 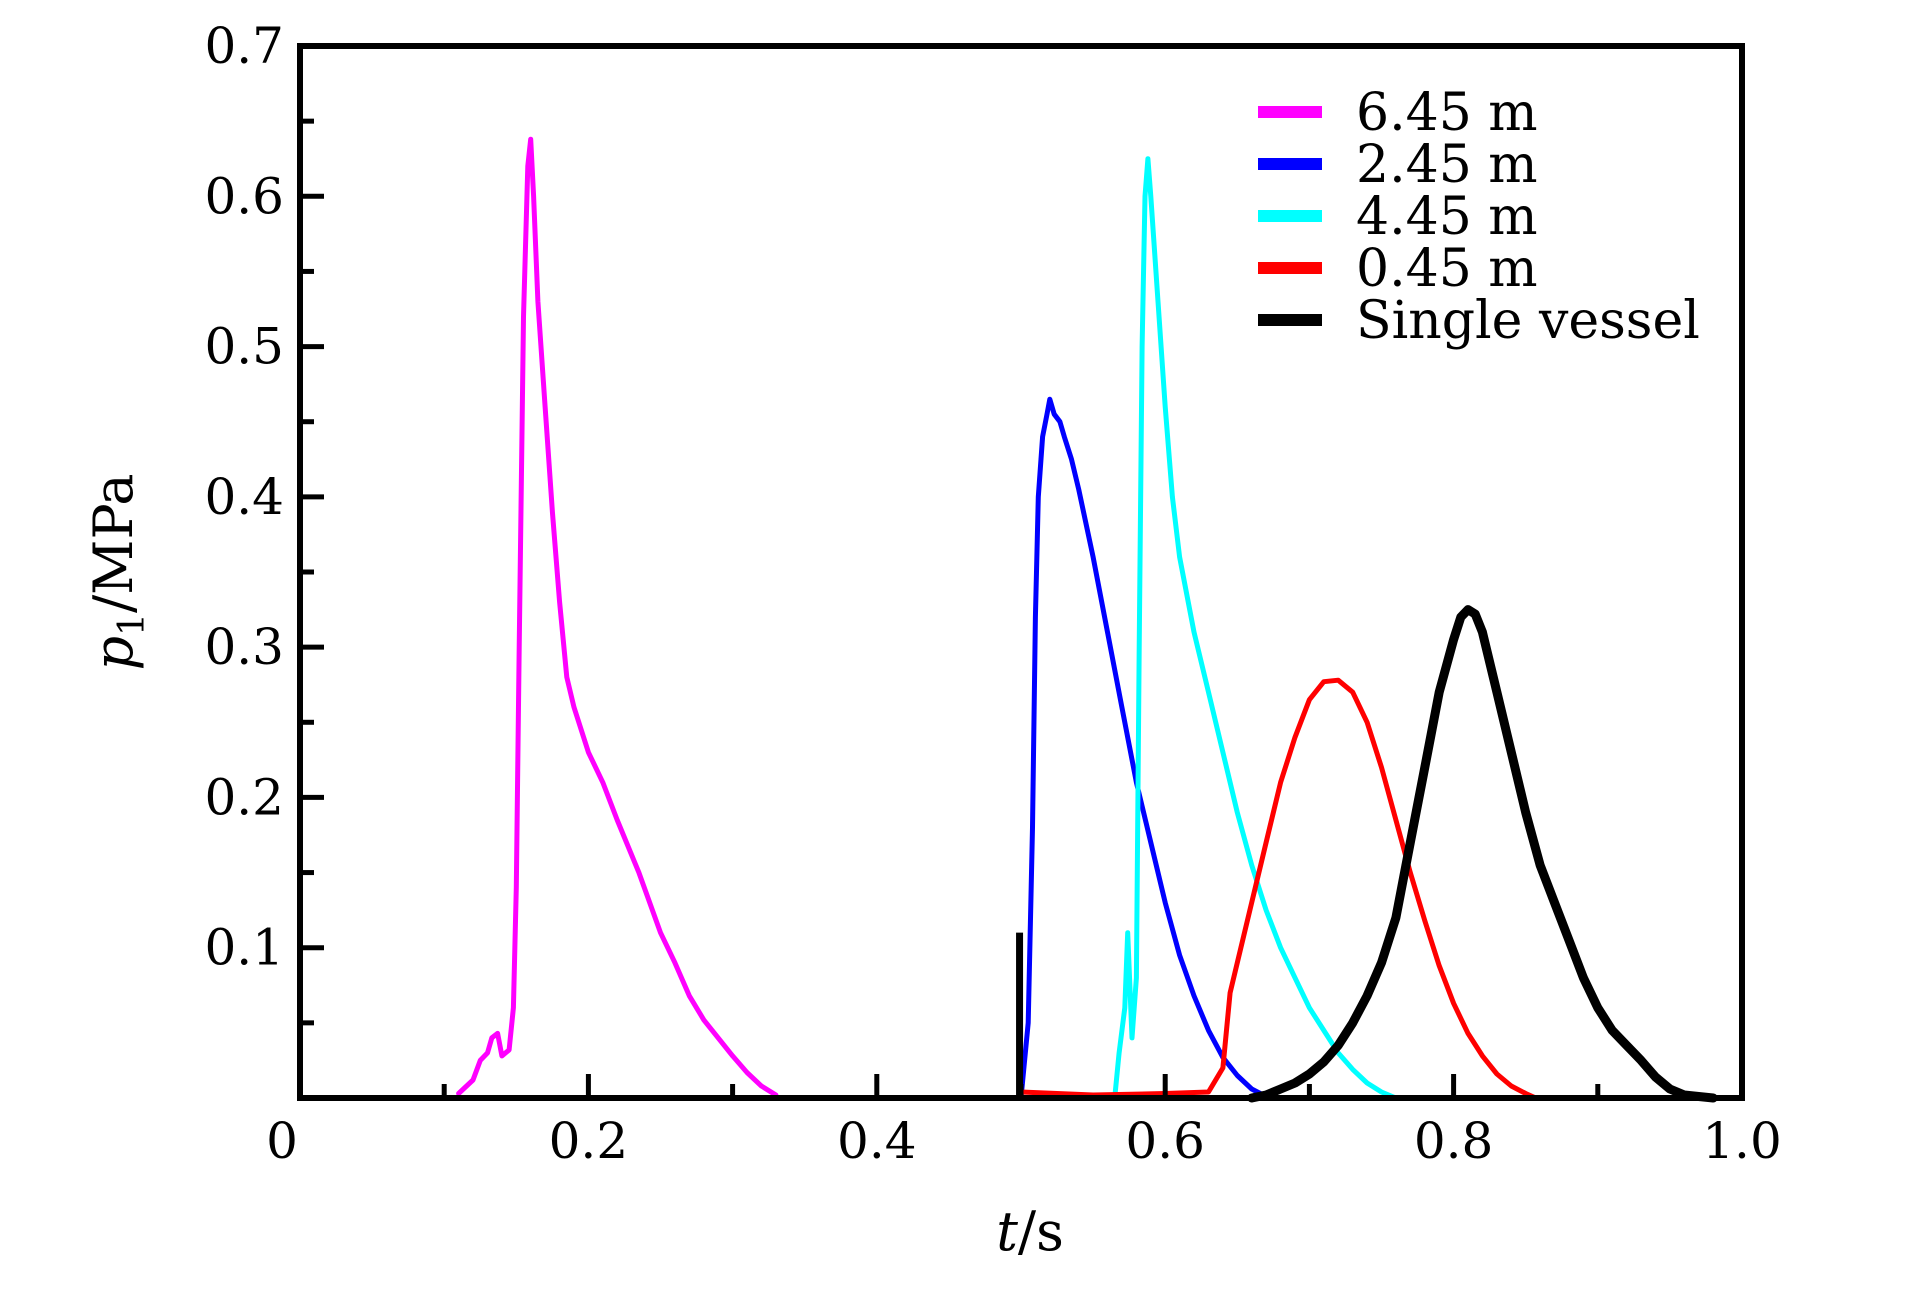 What do you see at coordinates (244, 497) in the screenshot?
I see `y-tick-label: 0.4` at bounding box center [244, 497].